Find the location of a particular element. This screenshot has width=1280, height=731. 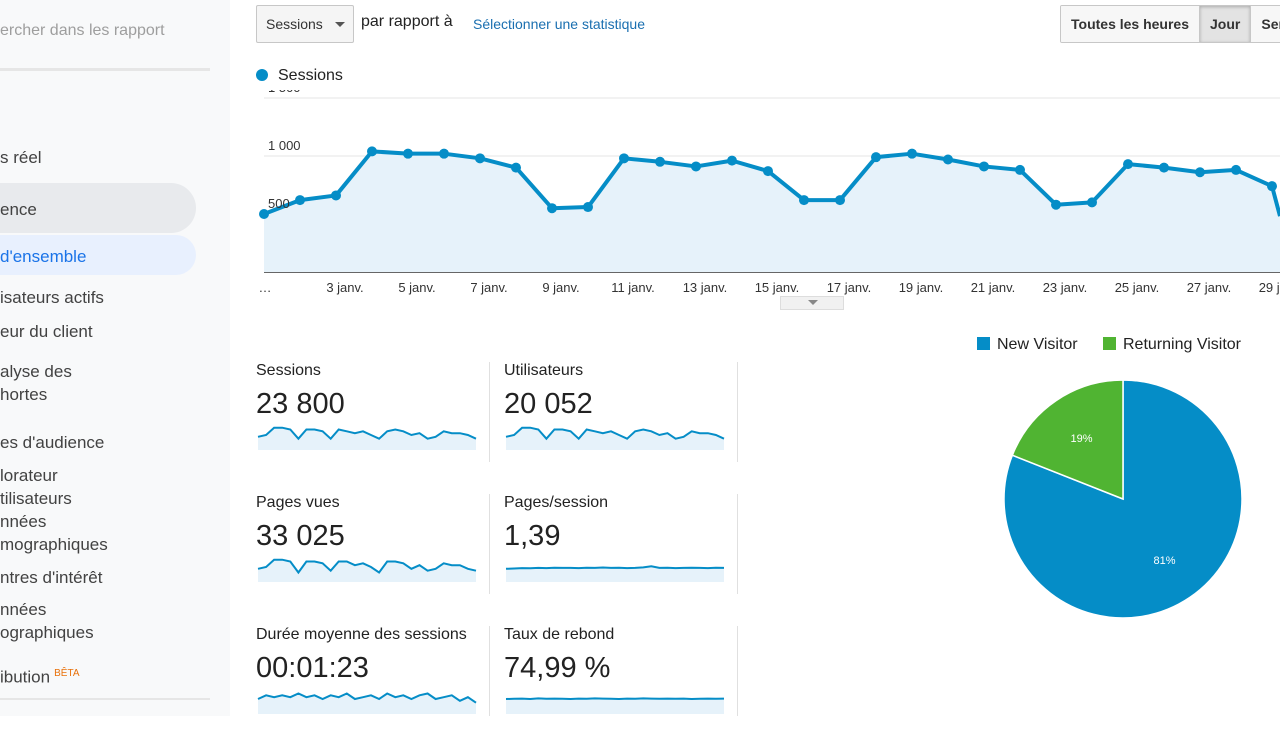

sidebar-item-label: ibution is located at coordinates (25, 677).